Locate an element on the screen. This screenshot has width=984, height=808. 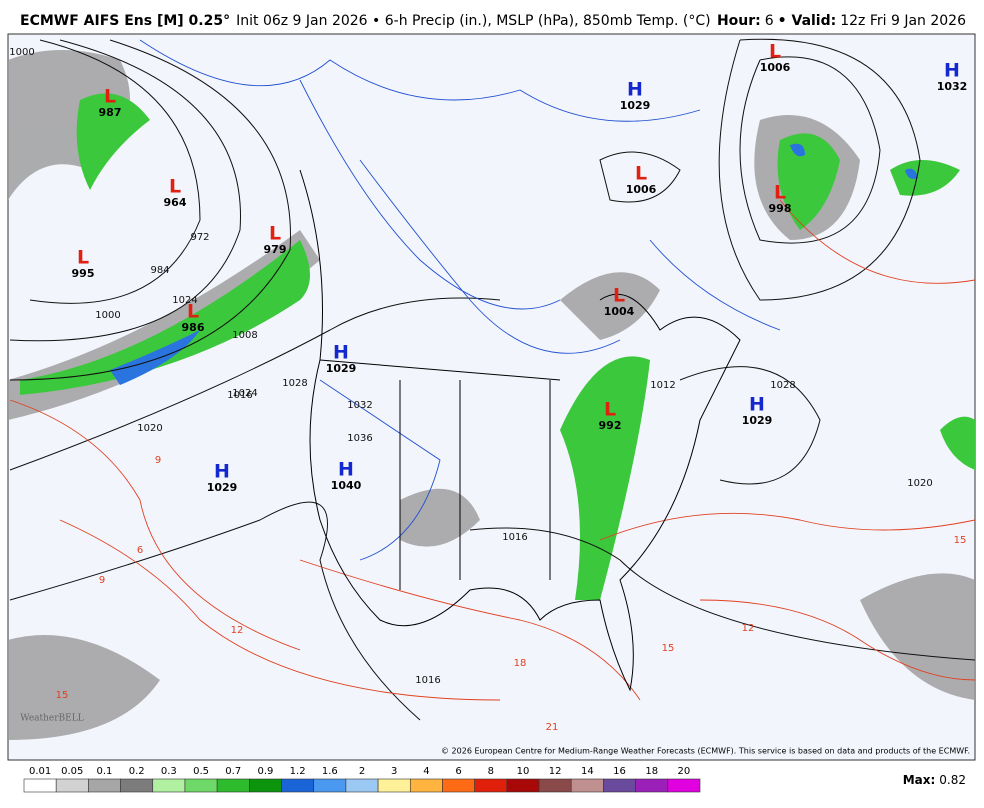
isobar-label: 1008 is located at coordinates (244, 335).